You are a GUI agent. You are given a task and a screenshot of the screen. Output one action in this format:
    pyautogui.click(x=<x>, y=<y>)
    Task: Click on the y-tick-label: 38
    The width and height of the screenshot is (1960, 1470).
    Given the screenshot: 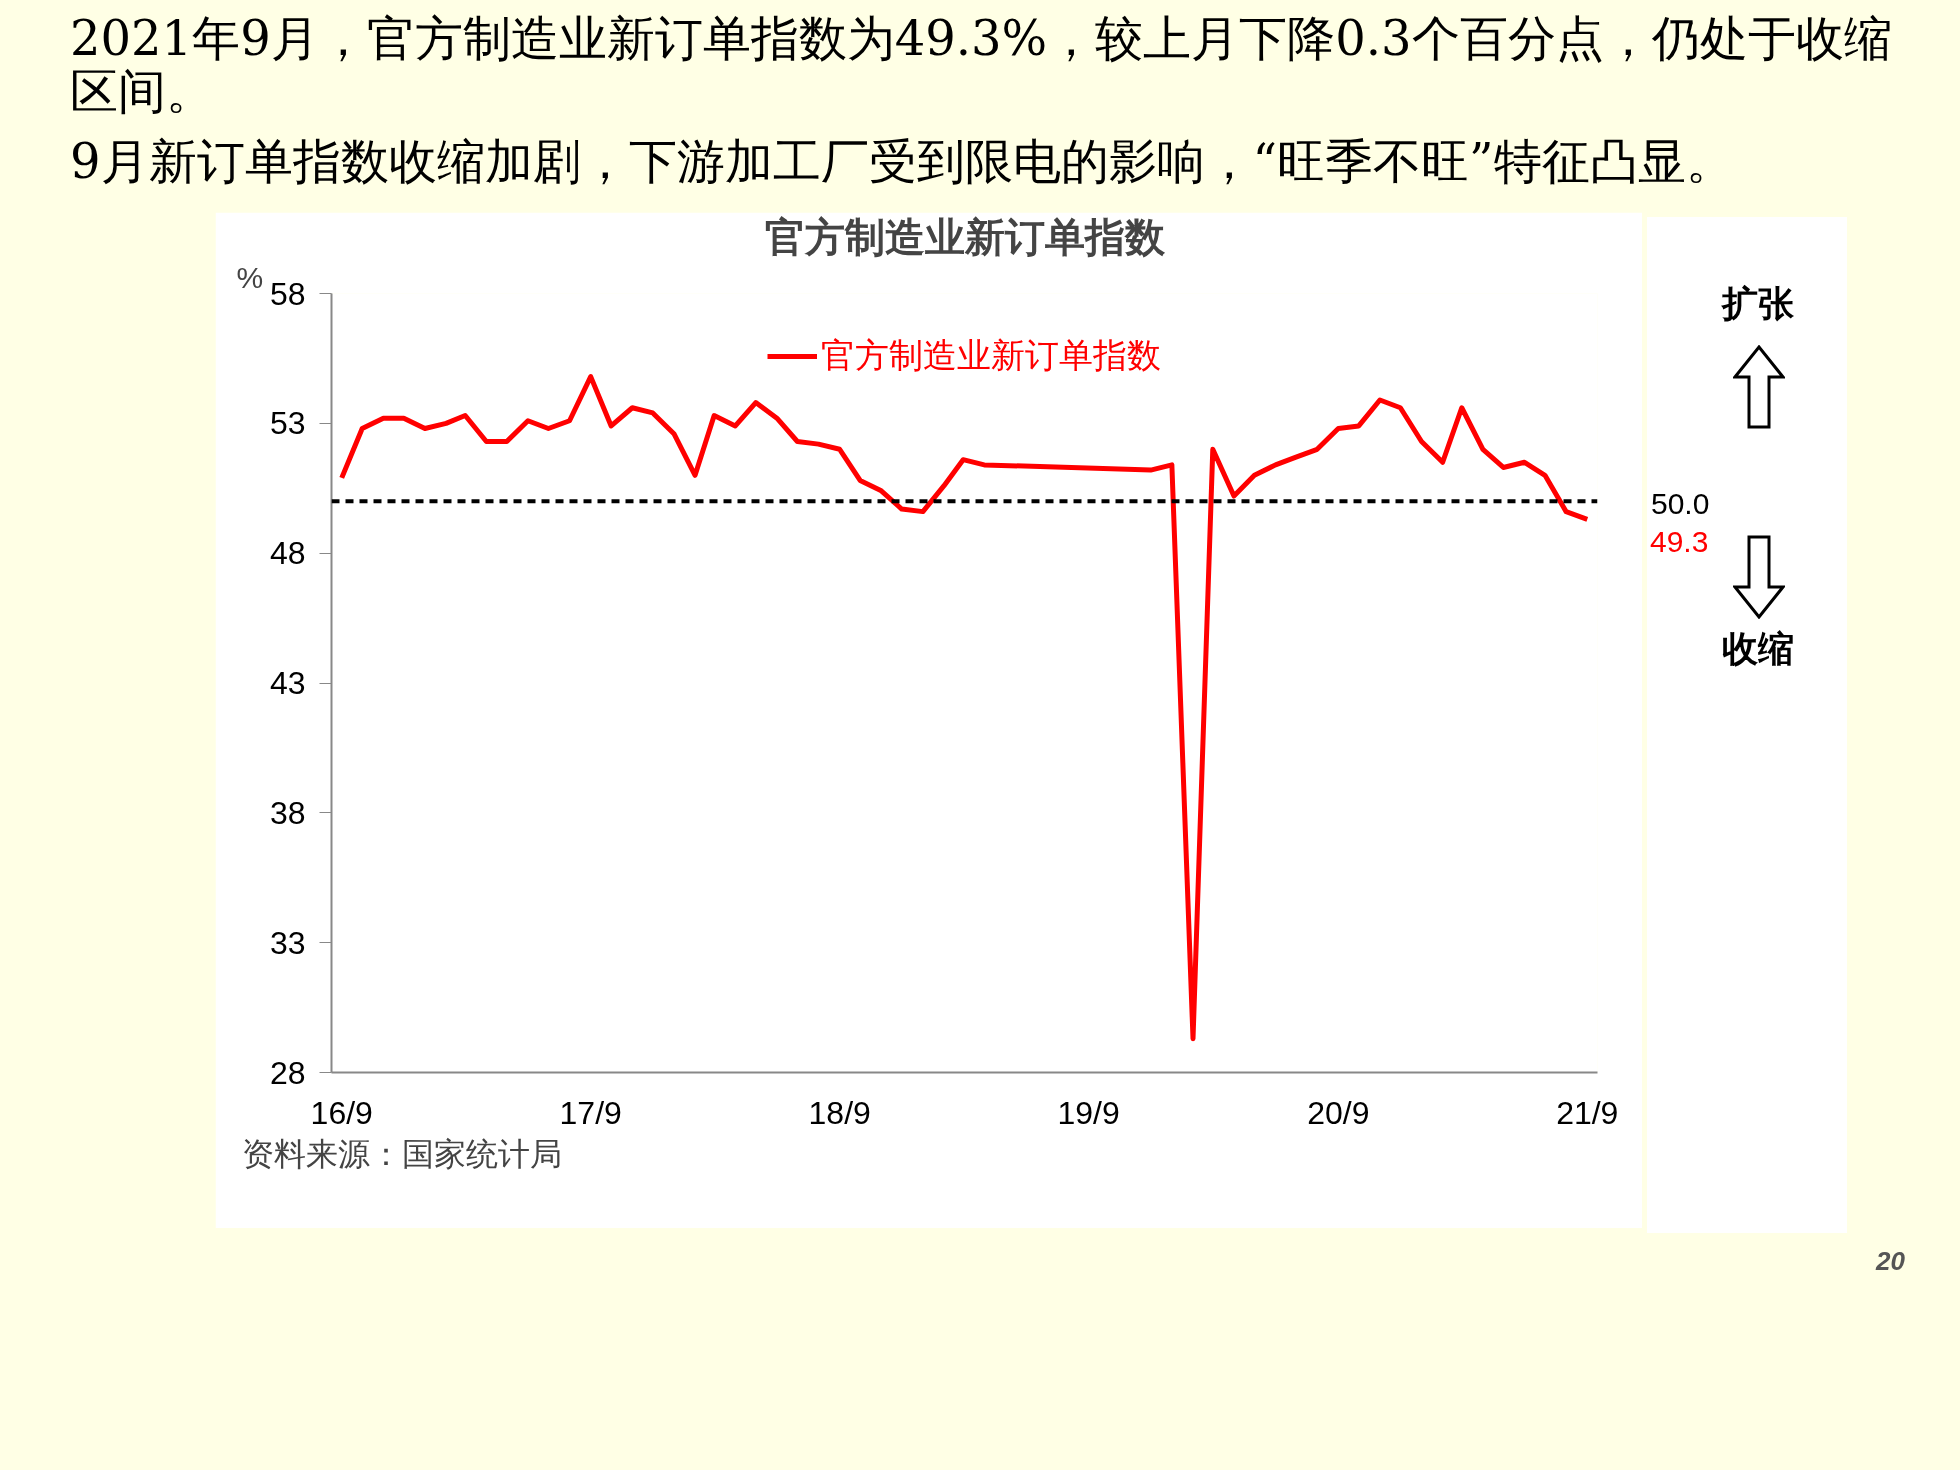 What is the action you would take?
    pyautogui.click(x=287, y=813)
    